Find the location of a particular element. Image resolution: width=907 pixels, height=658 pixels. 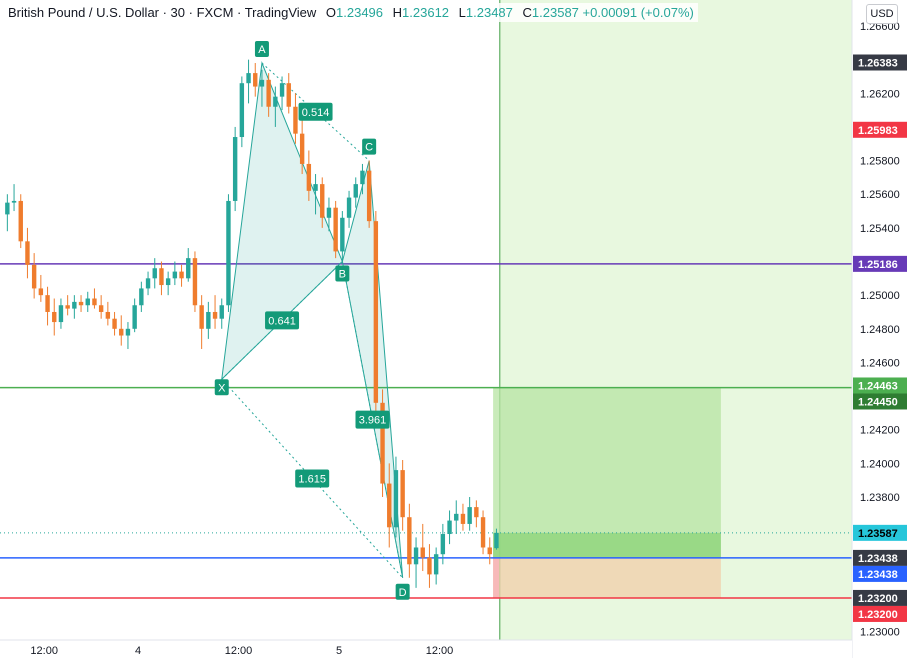

high-value: 1.23612 is located at coordinates (426, 12).